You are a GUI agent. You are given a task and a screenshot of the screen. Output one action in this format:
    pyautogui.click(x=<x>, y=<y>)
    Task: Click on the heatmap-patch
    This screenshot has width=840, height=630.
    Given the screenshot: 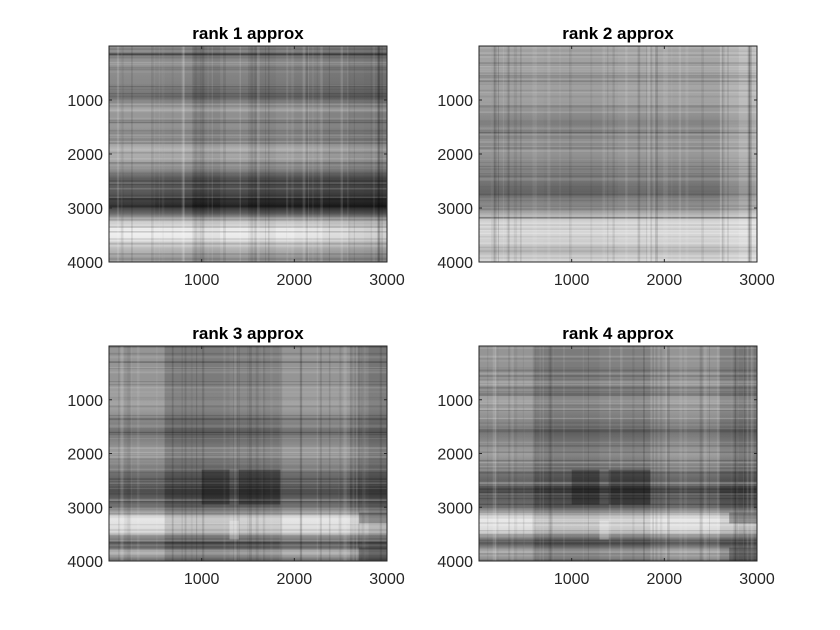 What is the action you would take?
    pyautogui.click(x=215, y=487)
    